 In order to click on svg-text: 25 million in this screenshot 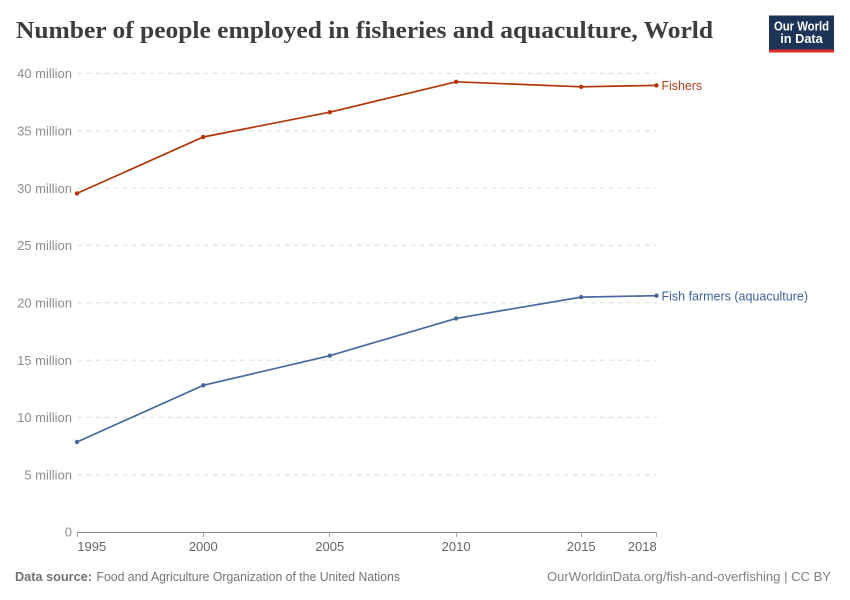, I will do `click(44, 245)`.